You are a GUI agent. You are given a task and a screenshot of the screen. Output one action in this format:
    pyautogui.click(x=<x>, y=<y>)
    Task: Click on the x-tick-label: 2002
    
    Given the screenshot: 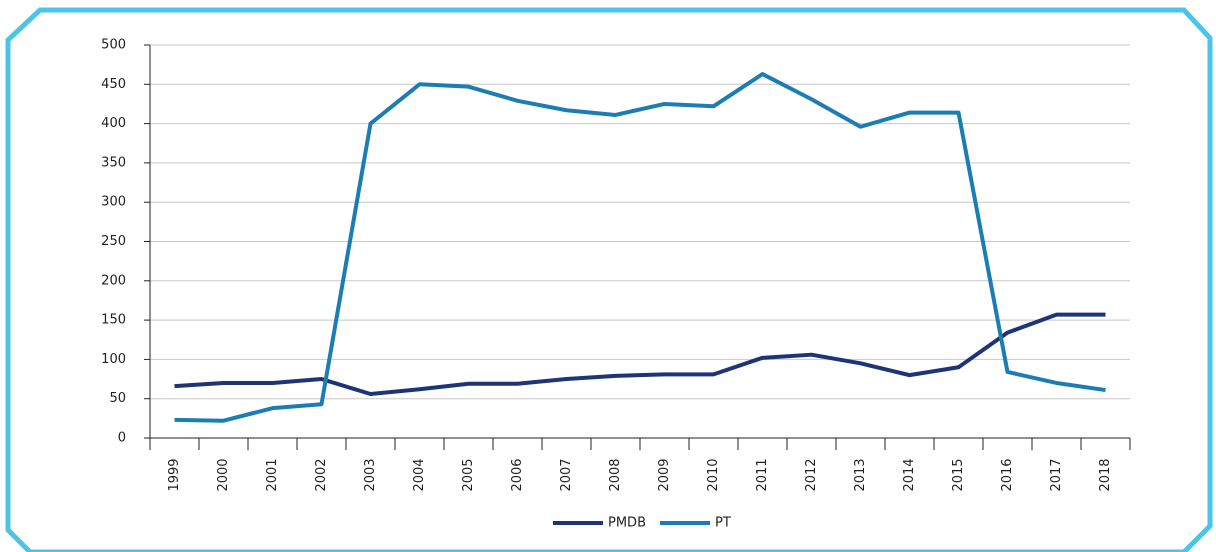 What is the action you would take?
    pyautogui.click(x=321, y=474)
    